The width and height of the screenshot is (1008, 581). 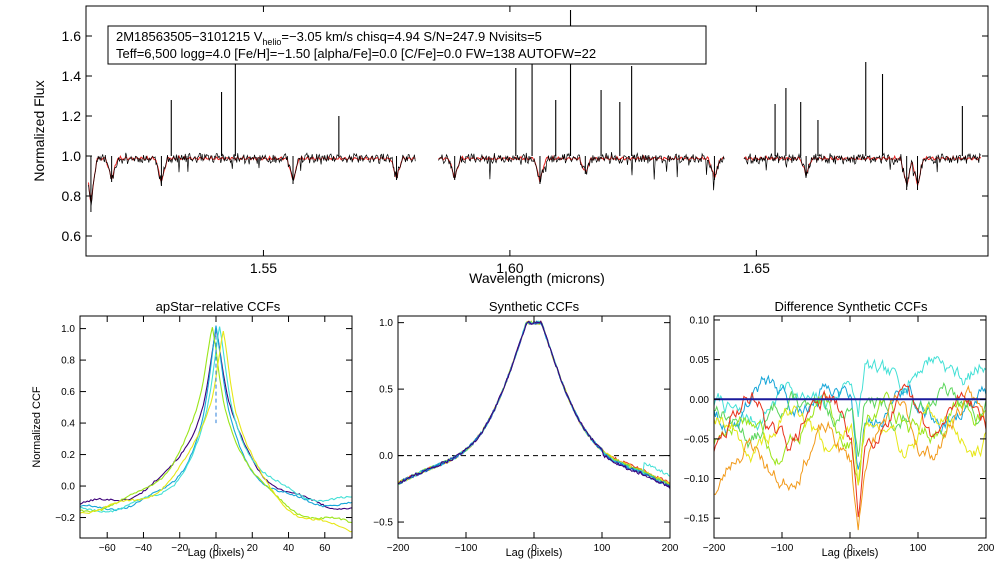 I want to click on difference-xtick-label: −100, so click(x=782, y=548).